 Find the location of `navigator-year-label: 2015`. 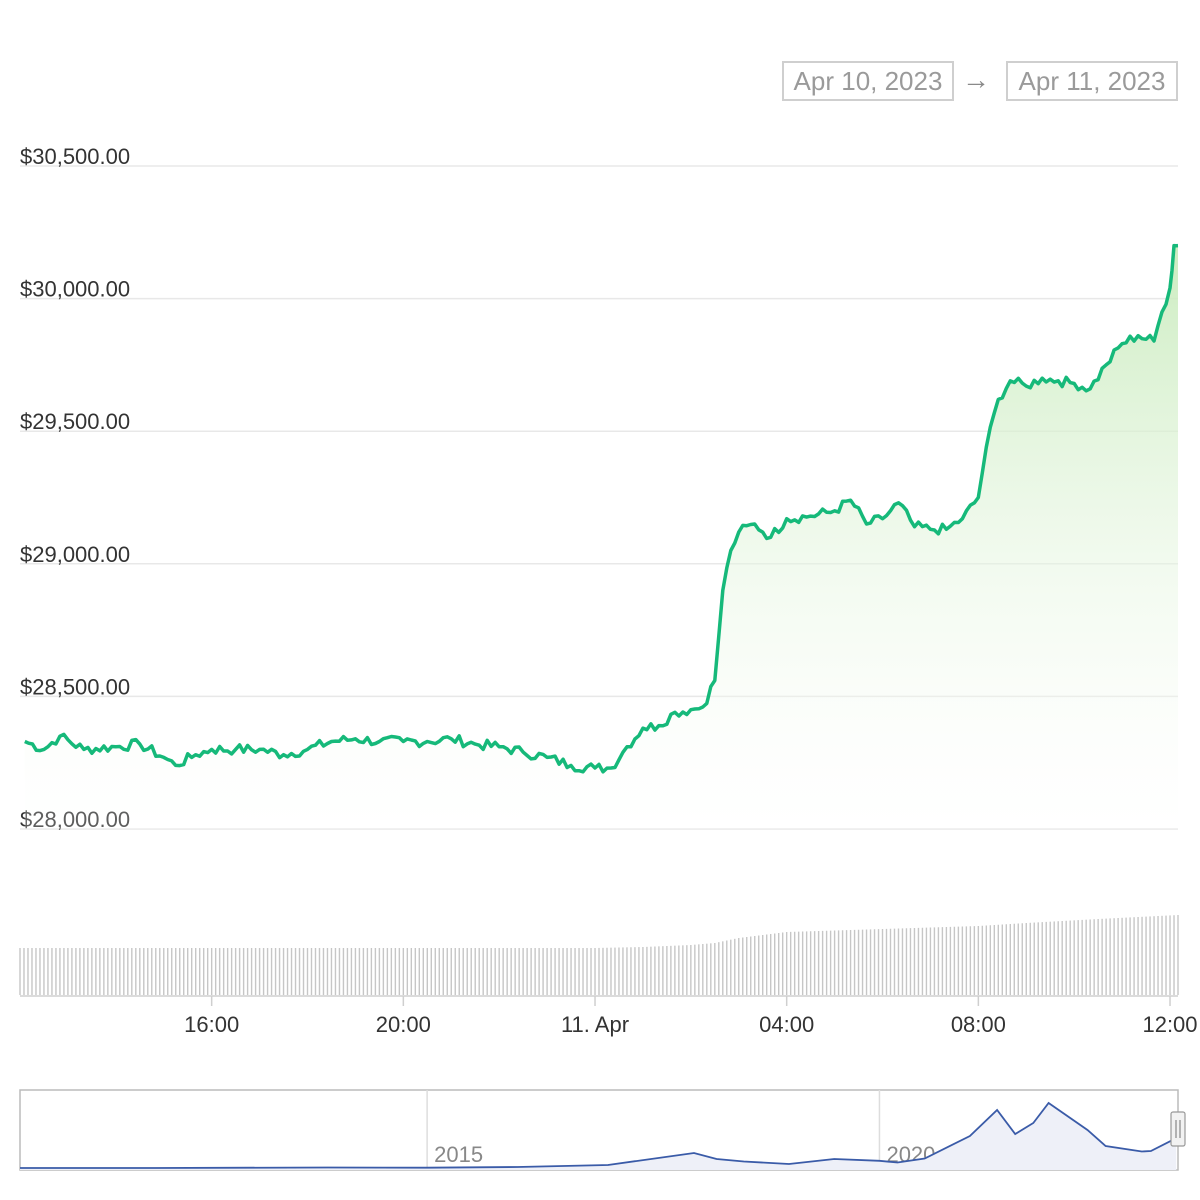

navigator-year-label: 2015 is located at coordinates (458, 1154).